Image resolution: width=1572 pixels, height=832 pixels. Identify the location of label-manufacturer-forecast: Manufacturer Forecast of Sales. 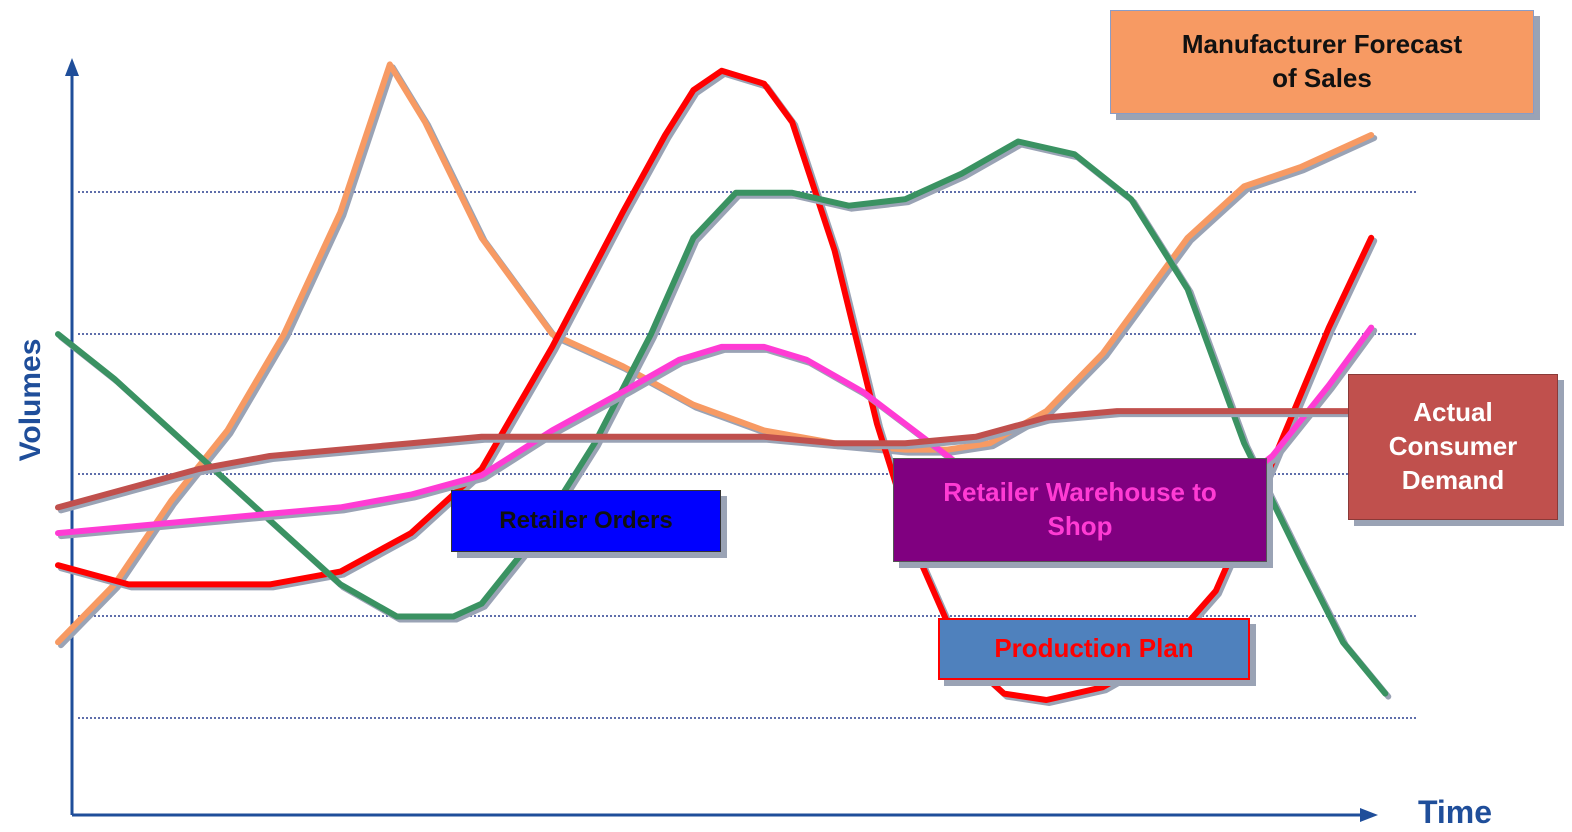
(1322, 62).